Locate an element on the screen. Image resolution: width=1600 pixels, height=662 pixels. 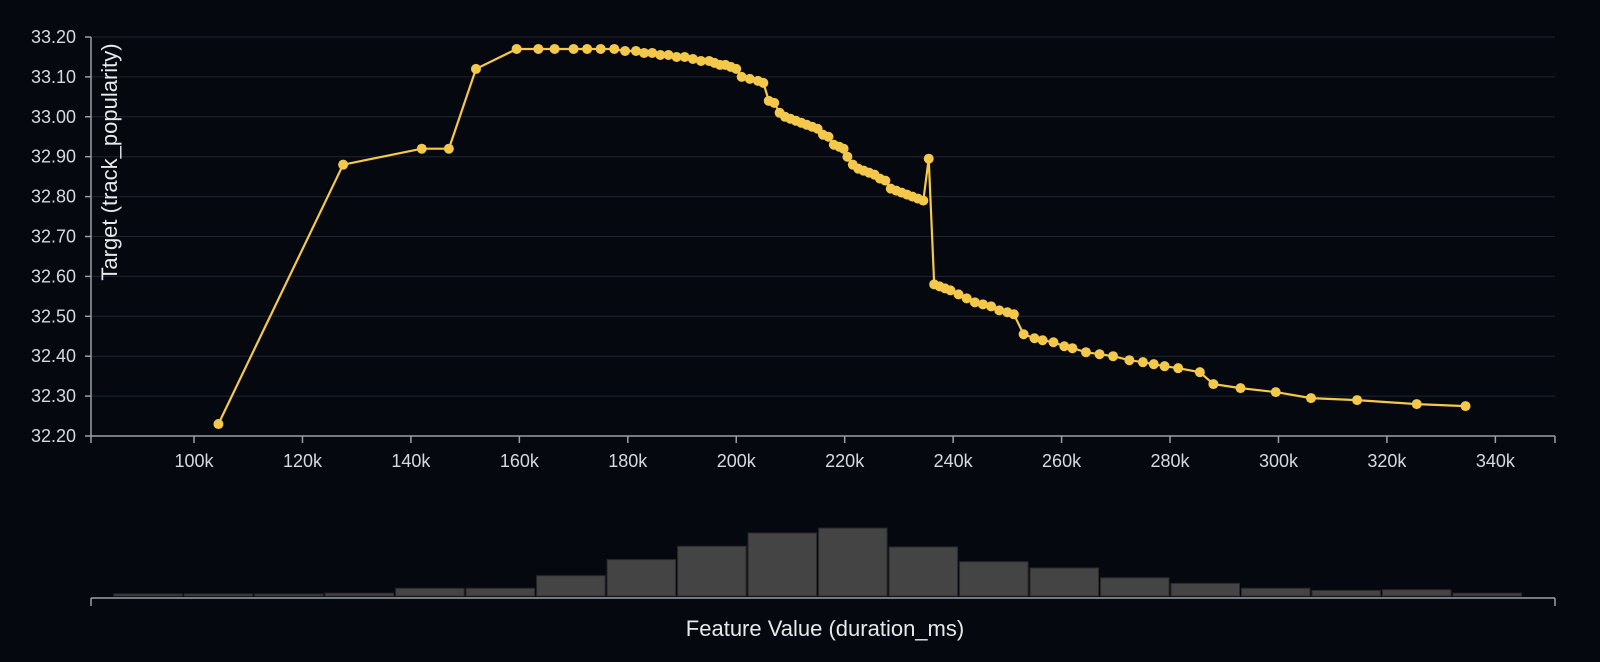
x-tick-label: 340k is located at coordinates (1496, 461).